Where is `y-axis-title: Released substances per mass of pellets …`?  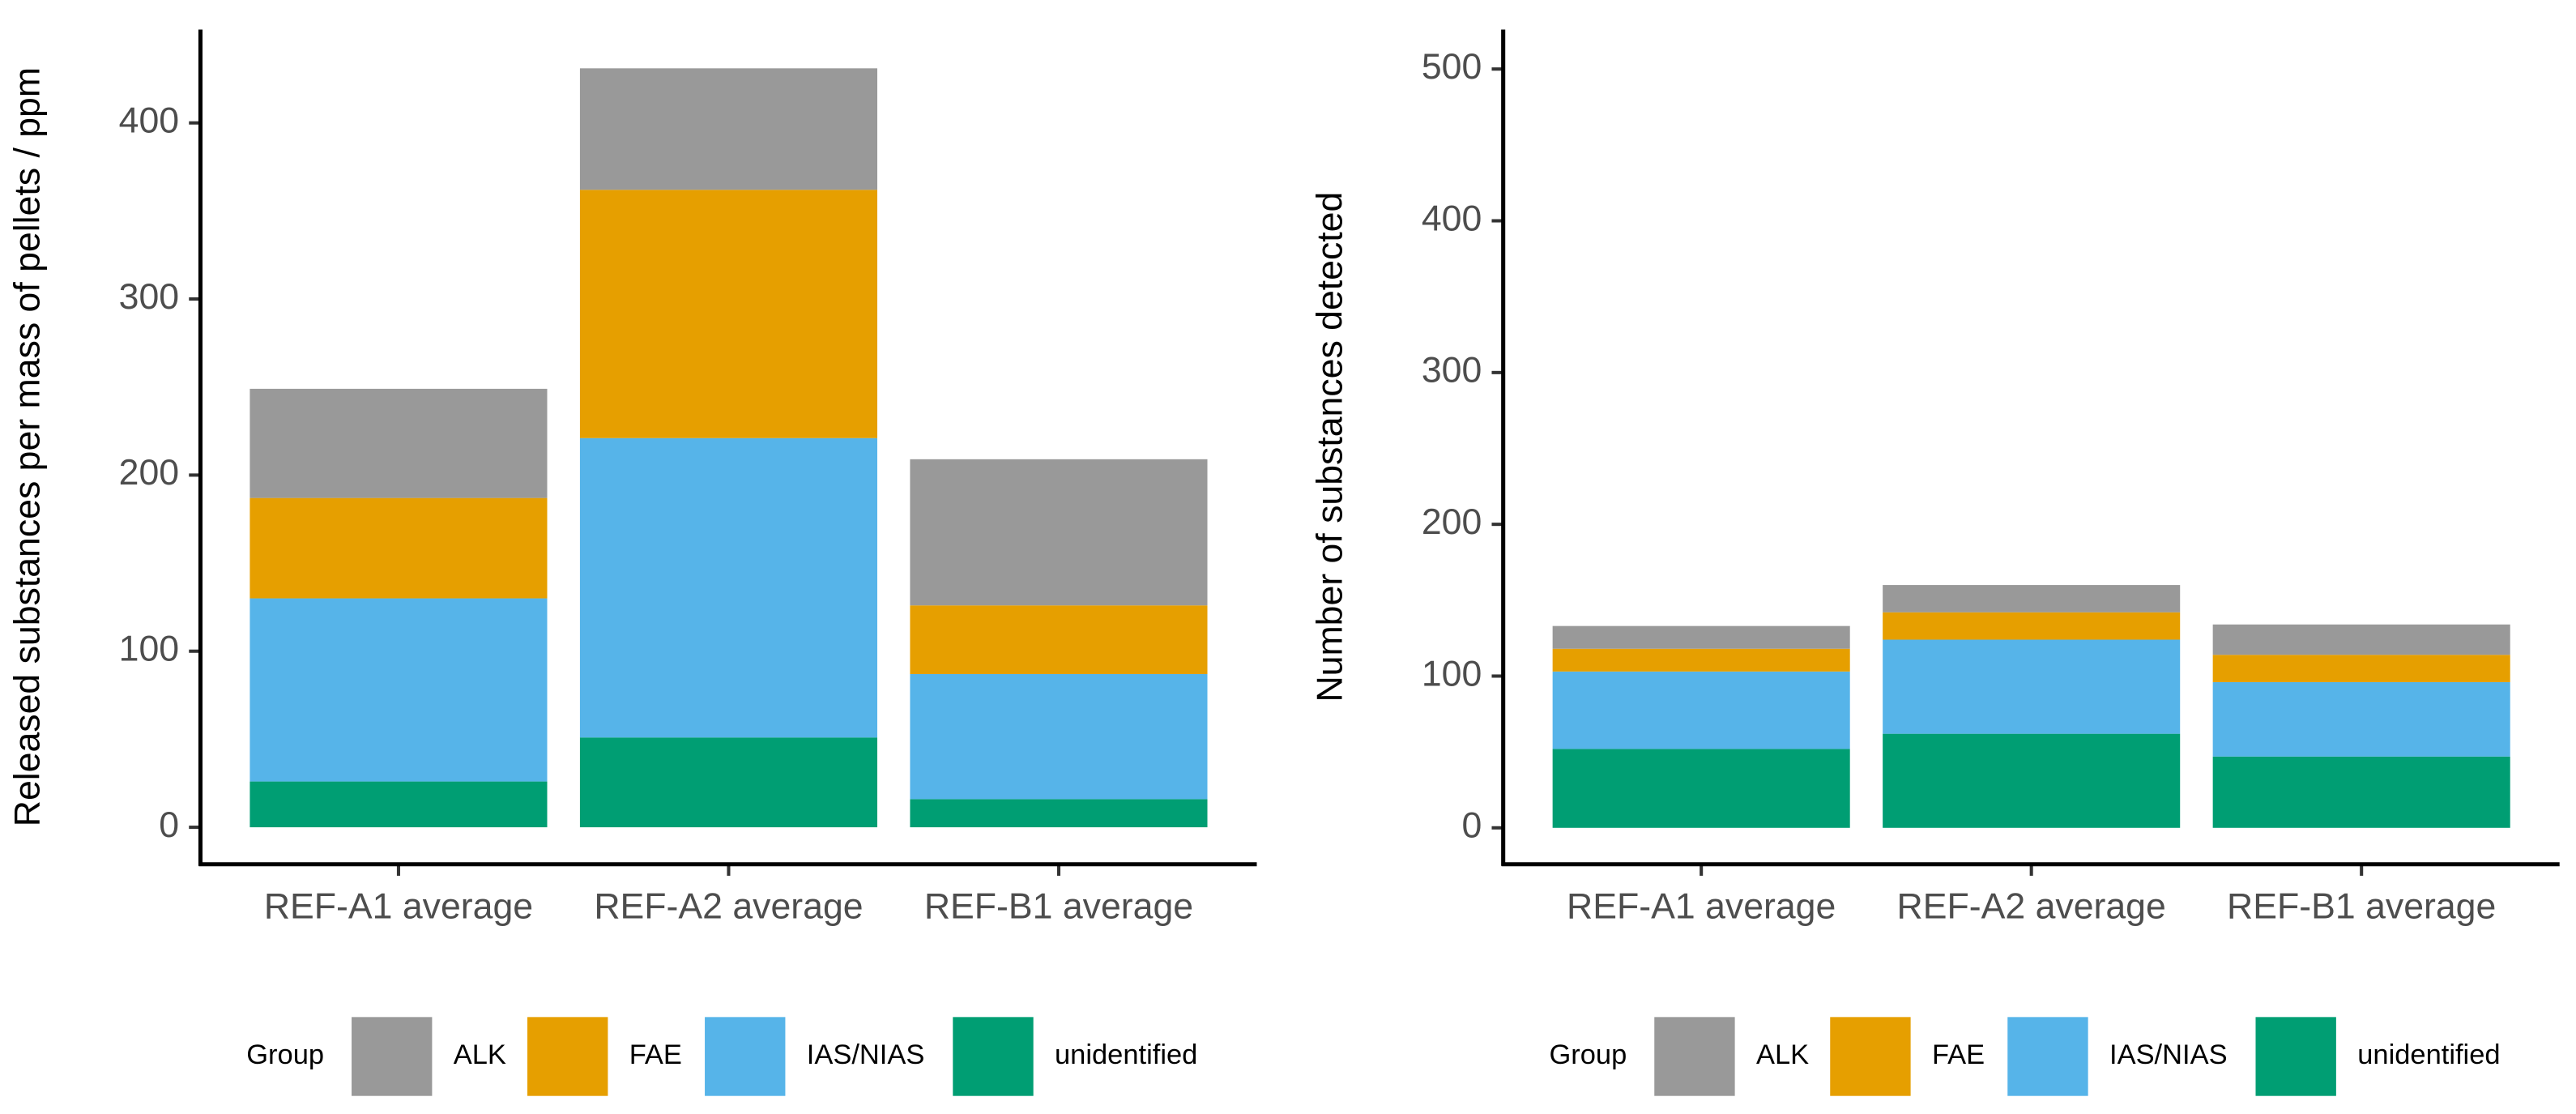 y-axis-title: Released substances per mass of pellets … is located at coordinates (27, 447).